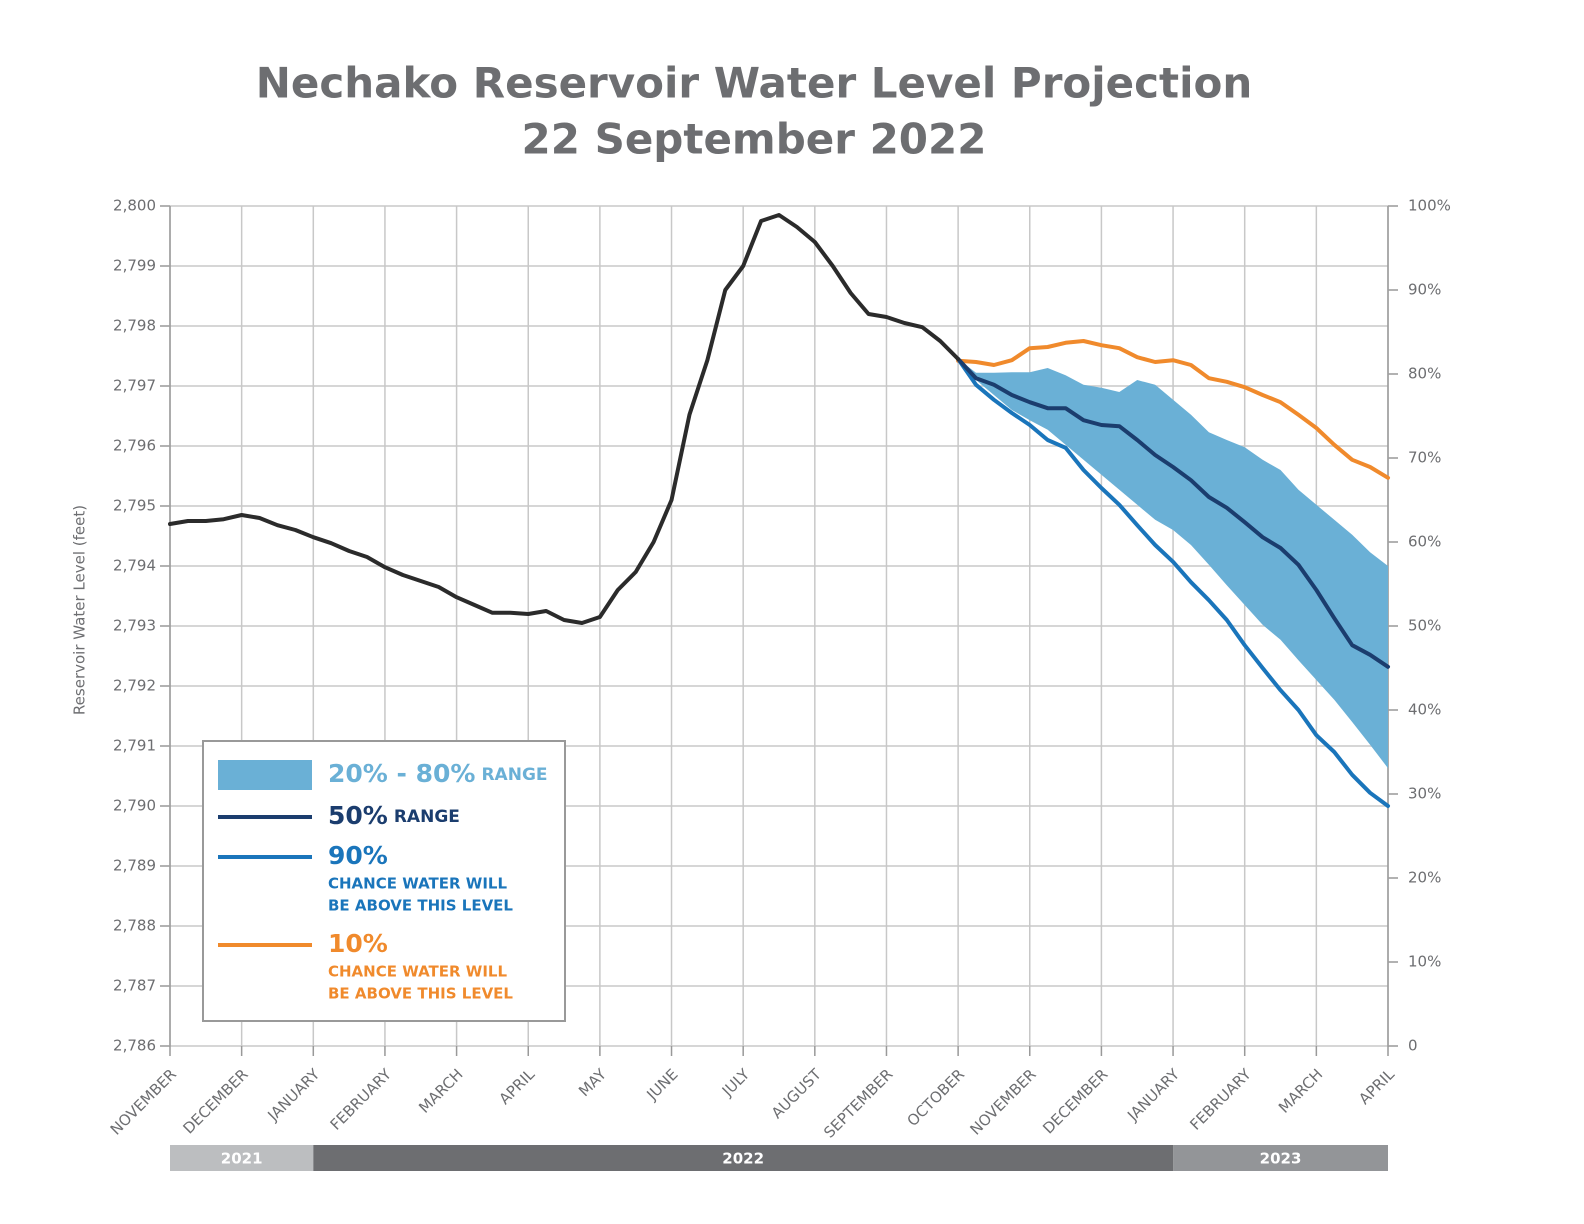 This screenshot has width=1584, height=1224. I want to click on y2-tick-label: 50%, so click(1424, 626).